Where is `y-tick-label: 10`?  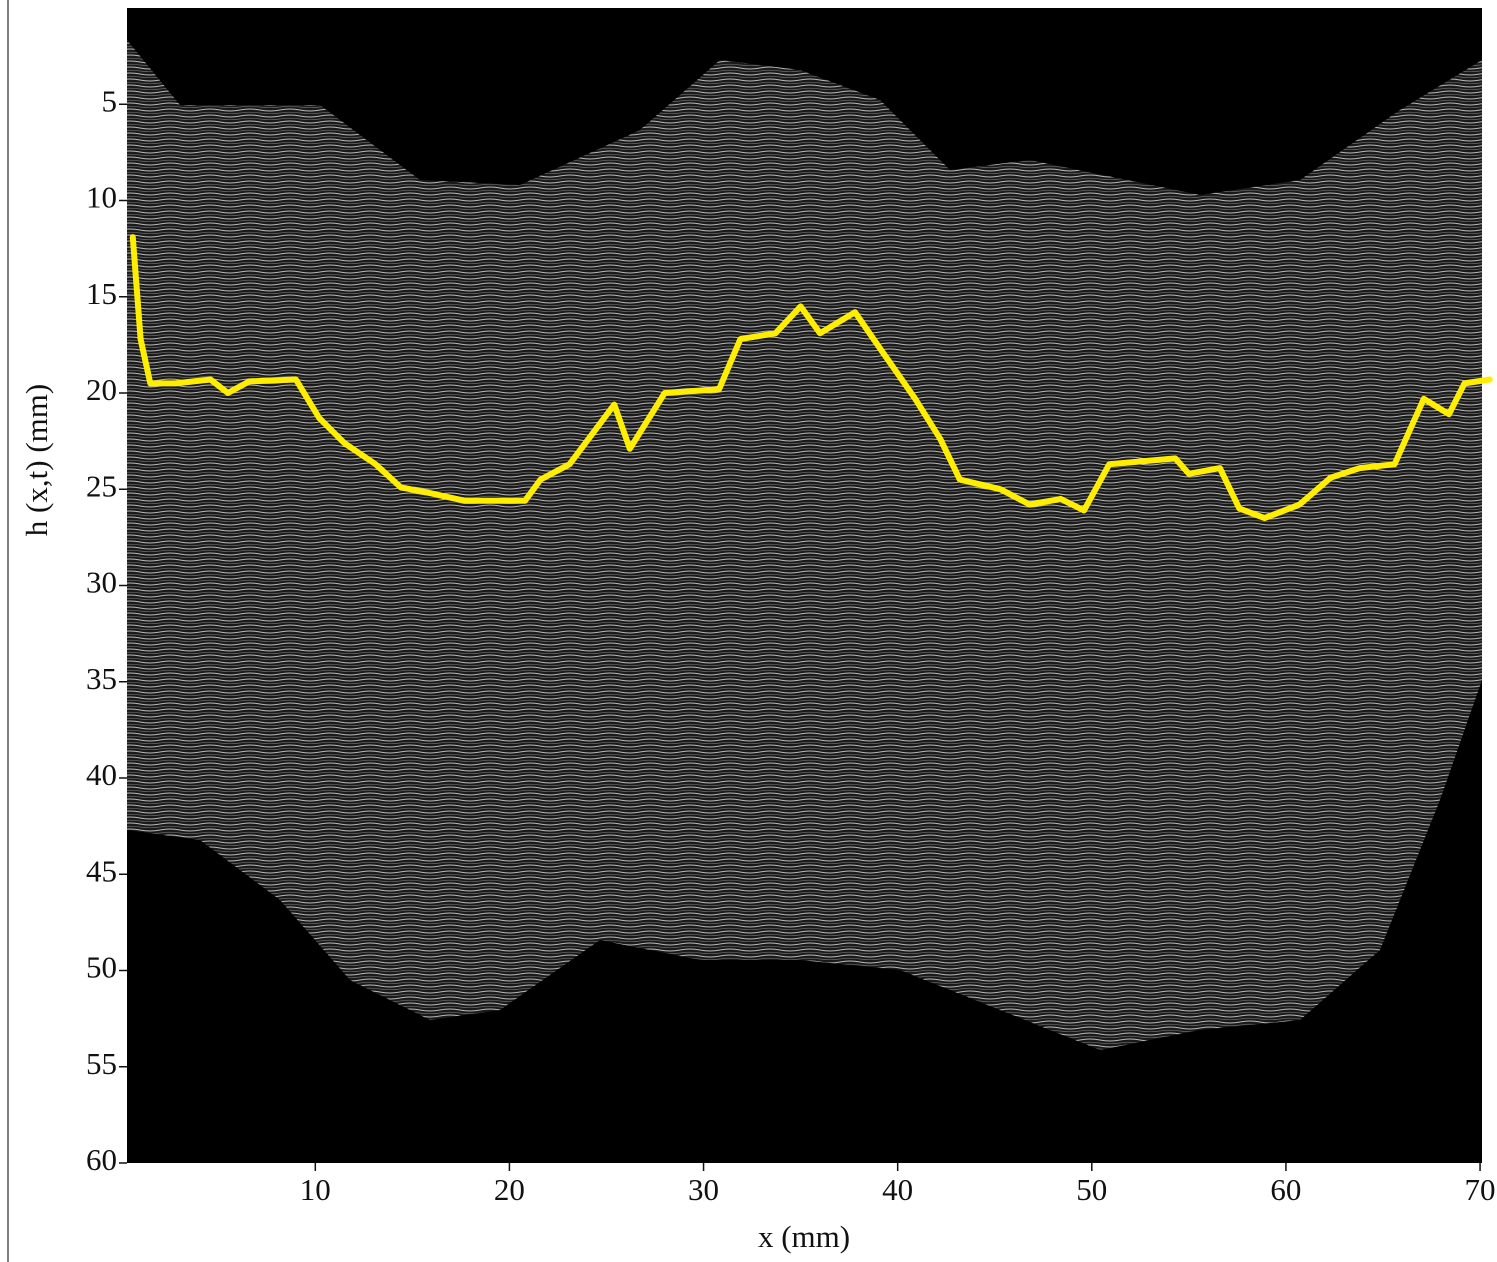 y-tick-label: 10 is located at coordinates (101, 197).